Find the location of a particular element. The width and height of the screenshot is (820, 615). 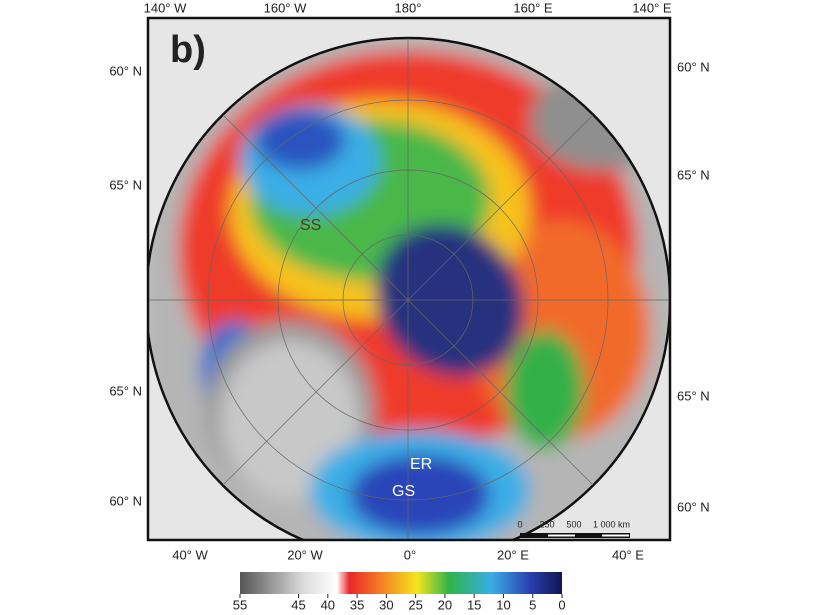

longitude-label: 180° is located at coordinates (408, 7).